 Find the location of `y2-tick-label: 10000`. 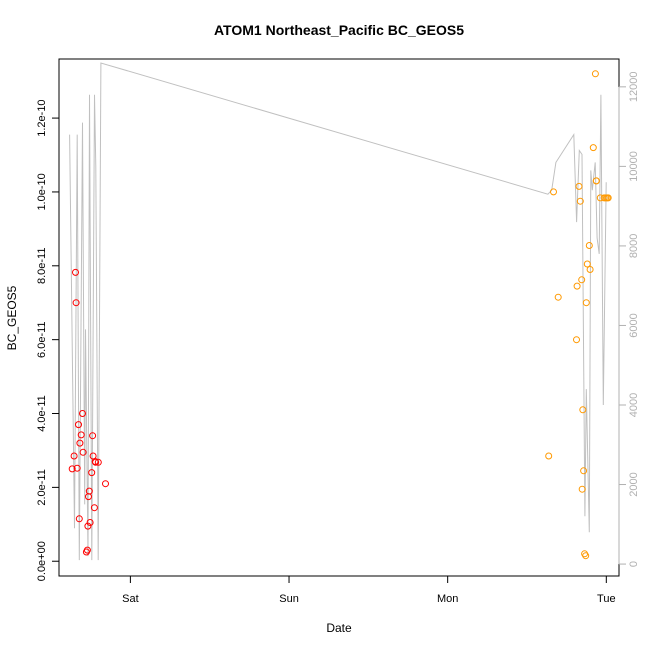

y2-tick-label: 10000 is located at coordinates (634, 166).